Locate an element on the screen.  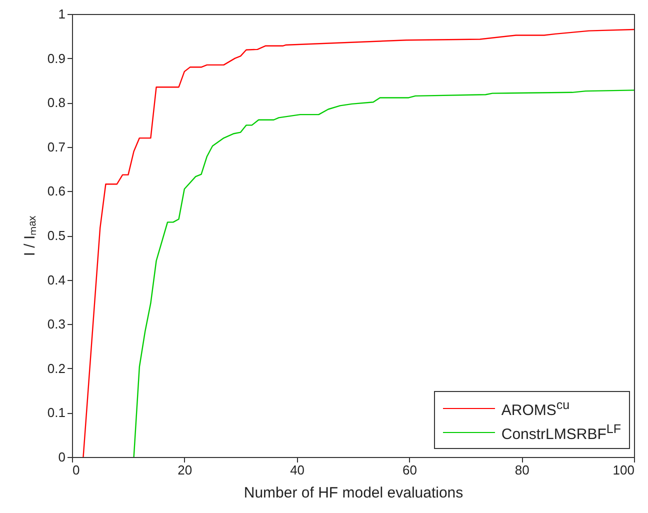
x-tick-label: 100 is located at coordinates (623, 470).